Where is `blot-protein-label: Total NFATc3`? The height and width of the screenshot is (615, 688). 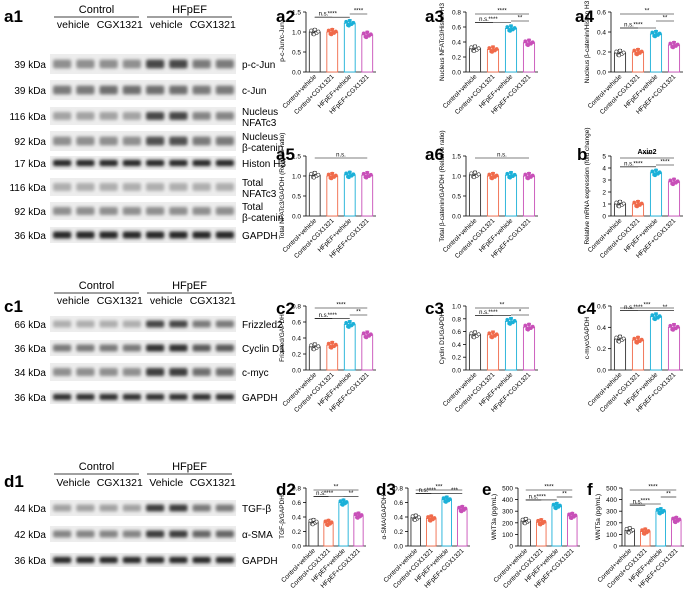 blot-protein-label: Total NFATc3 is located at coordinates (259, 189).